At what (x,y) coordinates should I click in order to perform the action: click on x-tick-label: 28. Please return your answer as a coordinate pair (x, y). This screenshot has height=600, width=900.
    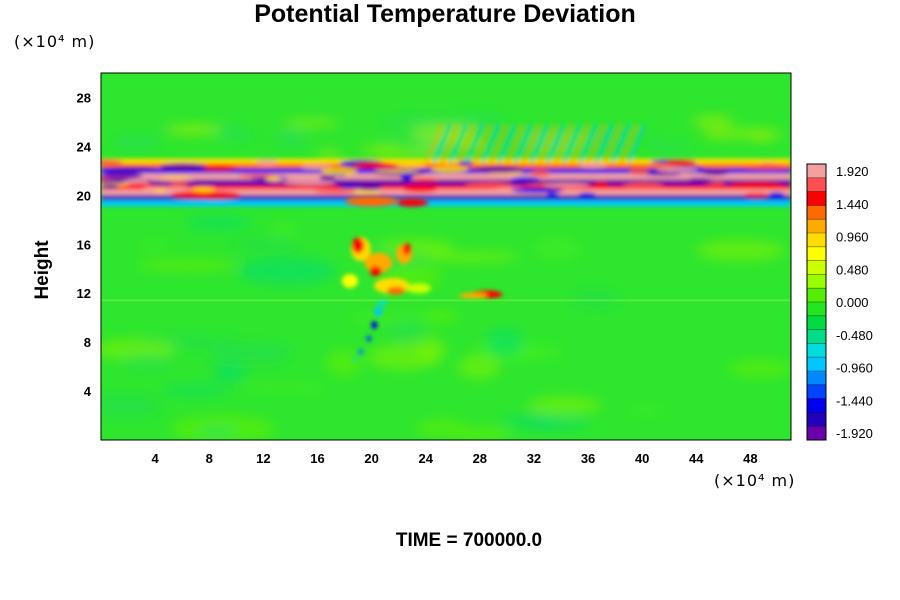
    Looking at the image, I should click on (480, 458).